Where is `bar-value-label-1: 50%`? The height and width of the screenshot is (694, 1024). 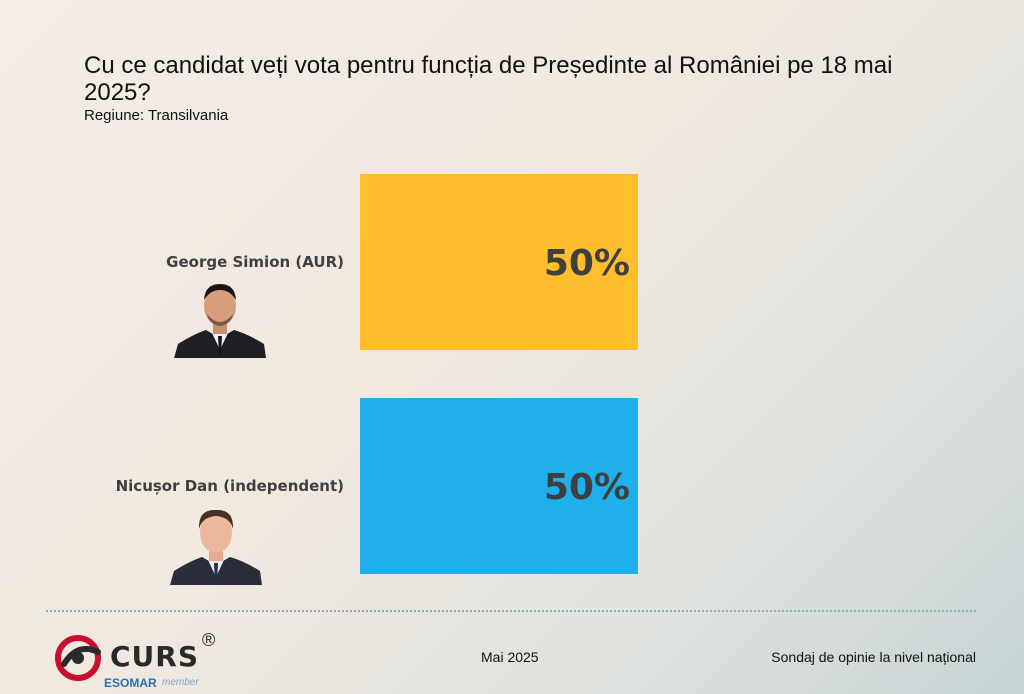 bar-value-label-1: 50% is located at coordinates (587, 263).